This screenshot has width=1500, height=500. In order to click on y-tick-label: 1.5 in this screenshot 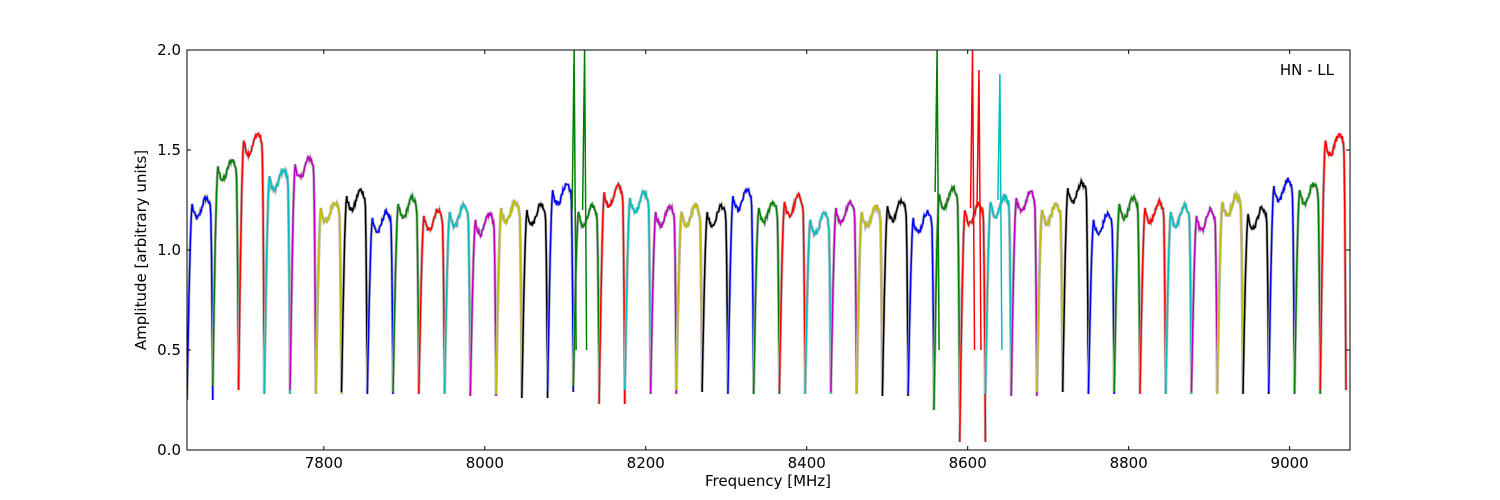, I will do `click(169, 150)`.